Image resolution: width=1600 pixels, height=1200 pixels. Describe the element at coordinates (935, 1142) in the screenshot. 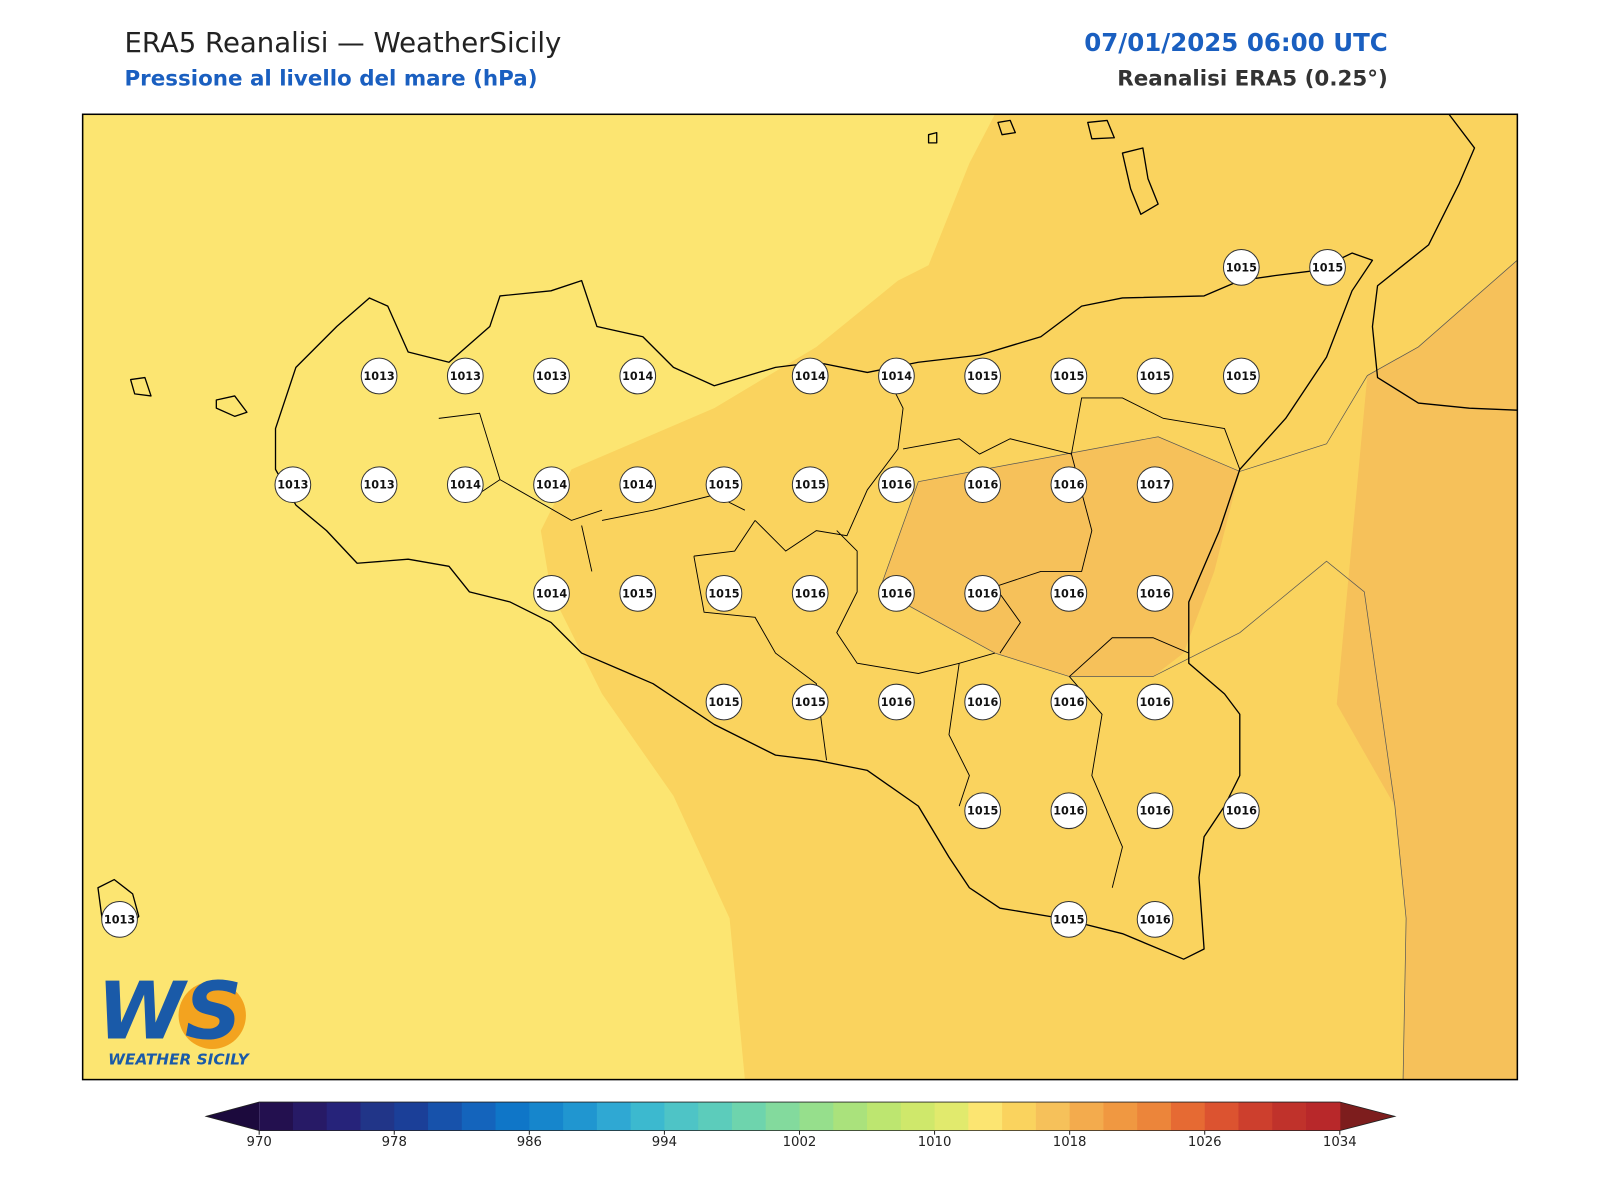

I see `colorbar-tick-label: 1010` at that location.